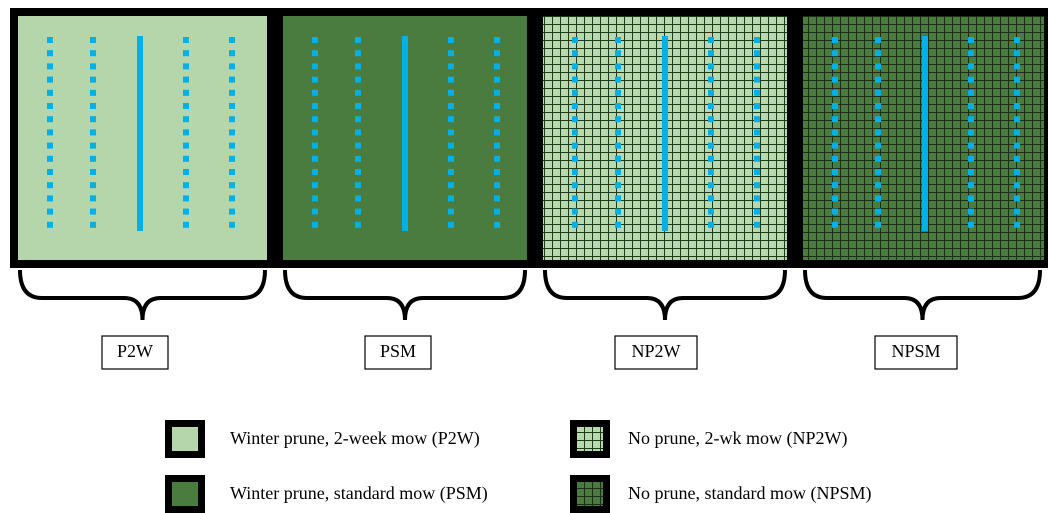 The image size is (1048, 513). What do you see at coordinates (737, 438) in the screenshot?
I see `legend-label: No prune, 2-wk mow (NP2W)` at bounding box center [737, 438].